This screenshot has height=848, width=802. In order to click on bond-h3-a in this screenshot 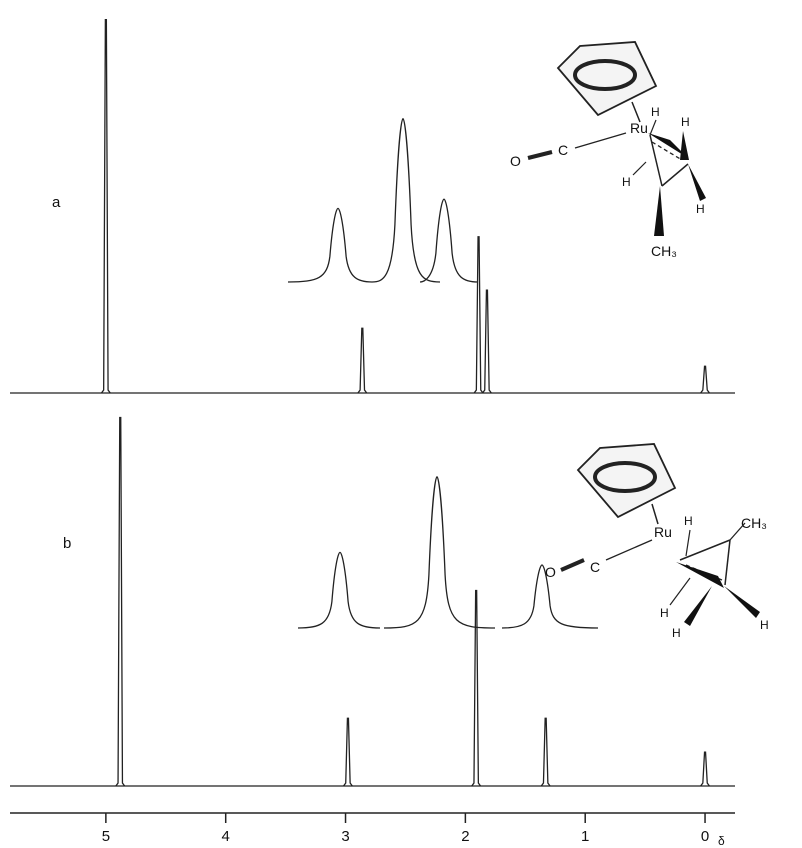, I will do `click(639, 168)`.